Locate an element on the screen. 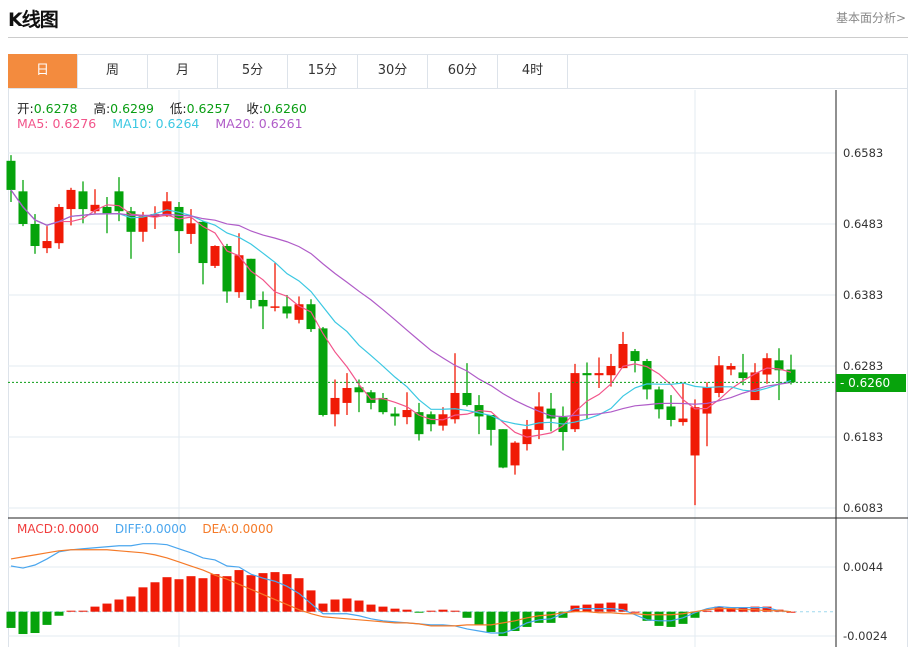  high-label: 高: is located at coordinates (102, 108).